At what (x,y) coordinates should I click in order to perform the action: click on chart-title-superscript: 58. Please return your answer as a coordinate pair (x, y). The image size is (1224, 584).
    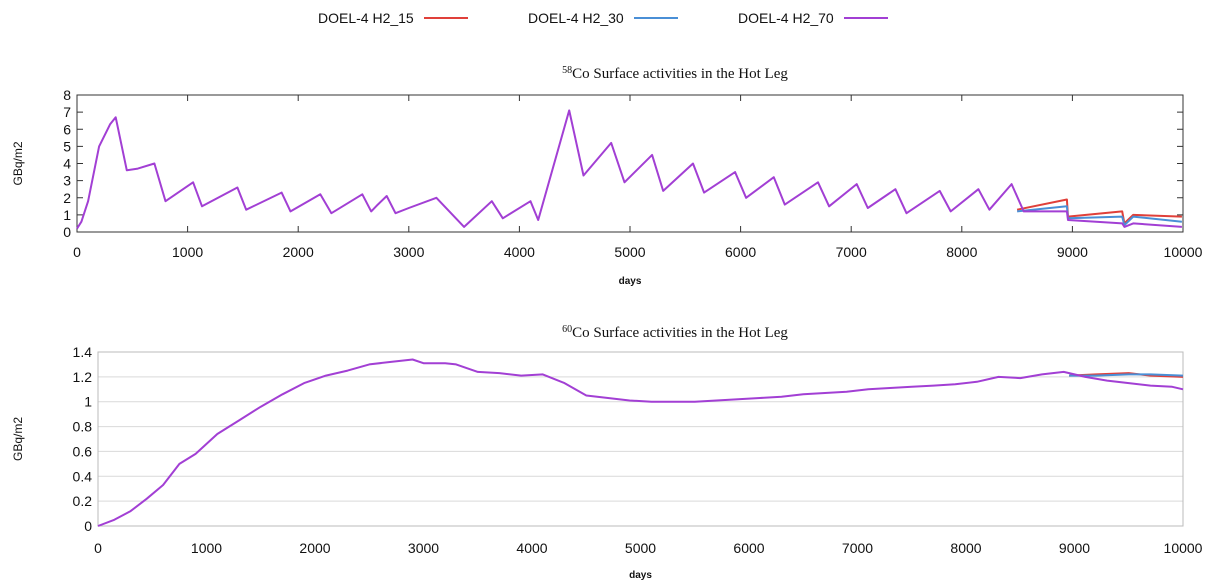
    Looking at the image, I should click on (567, 70).